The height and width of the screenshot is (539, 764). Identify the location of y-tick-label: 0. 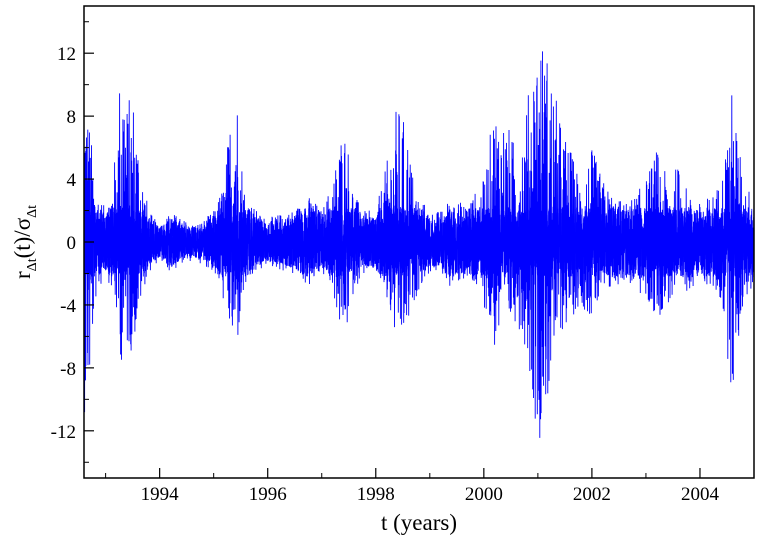
(72, 243).